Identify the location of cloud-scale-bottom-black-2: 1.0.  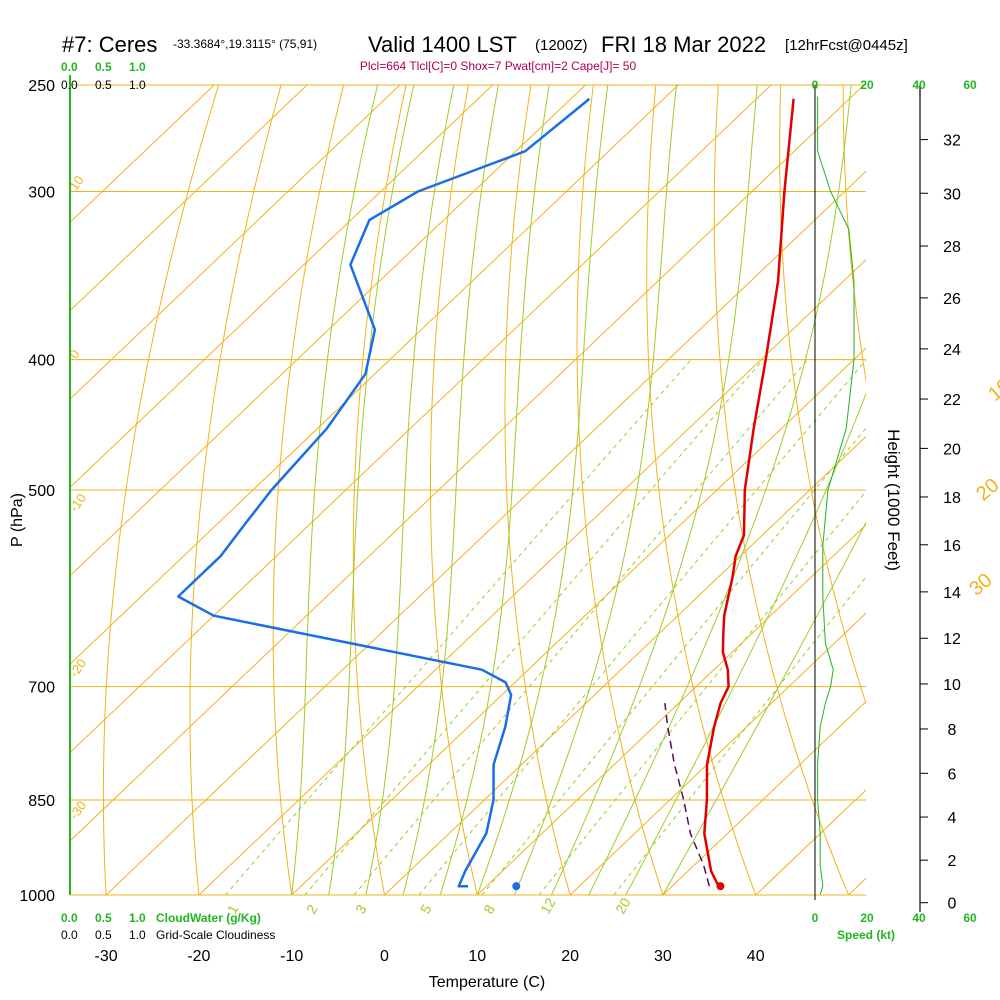
(137, 935).